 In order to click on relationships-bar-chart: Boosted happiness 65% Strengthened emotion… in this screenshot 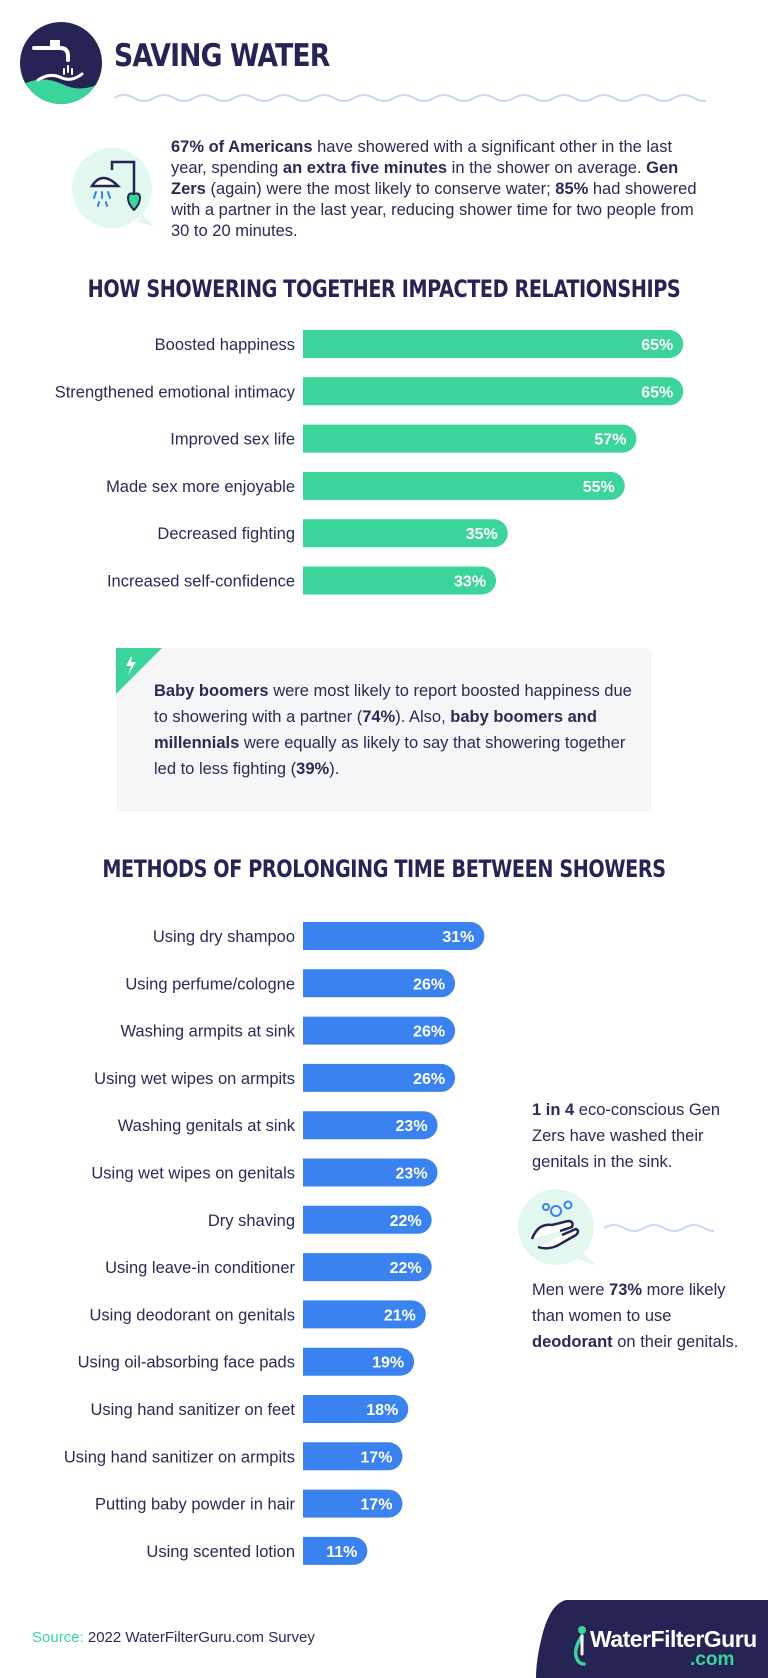, I will do `click(369, 462)`.